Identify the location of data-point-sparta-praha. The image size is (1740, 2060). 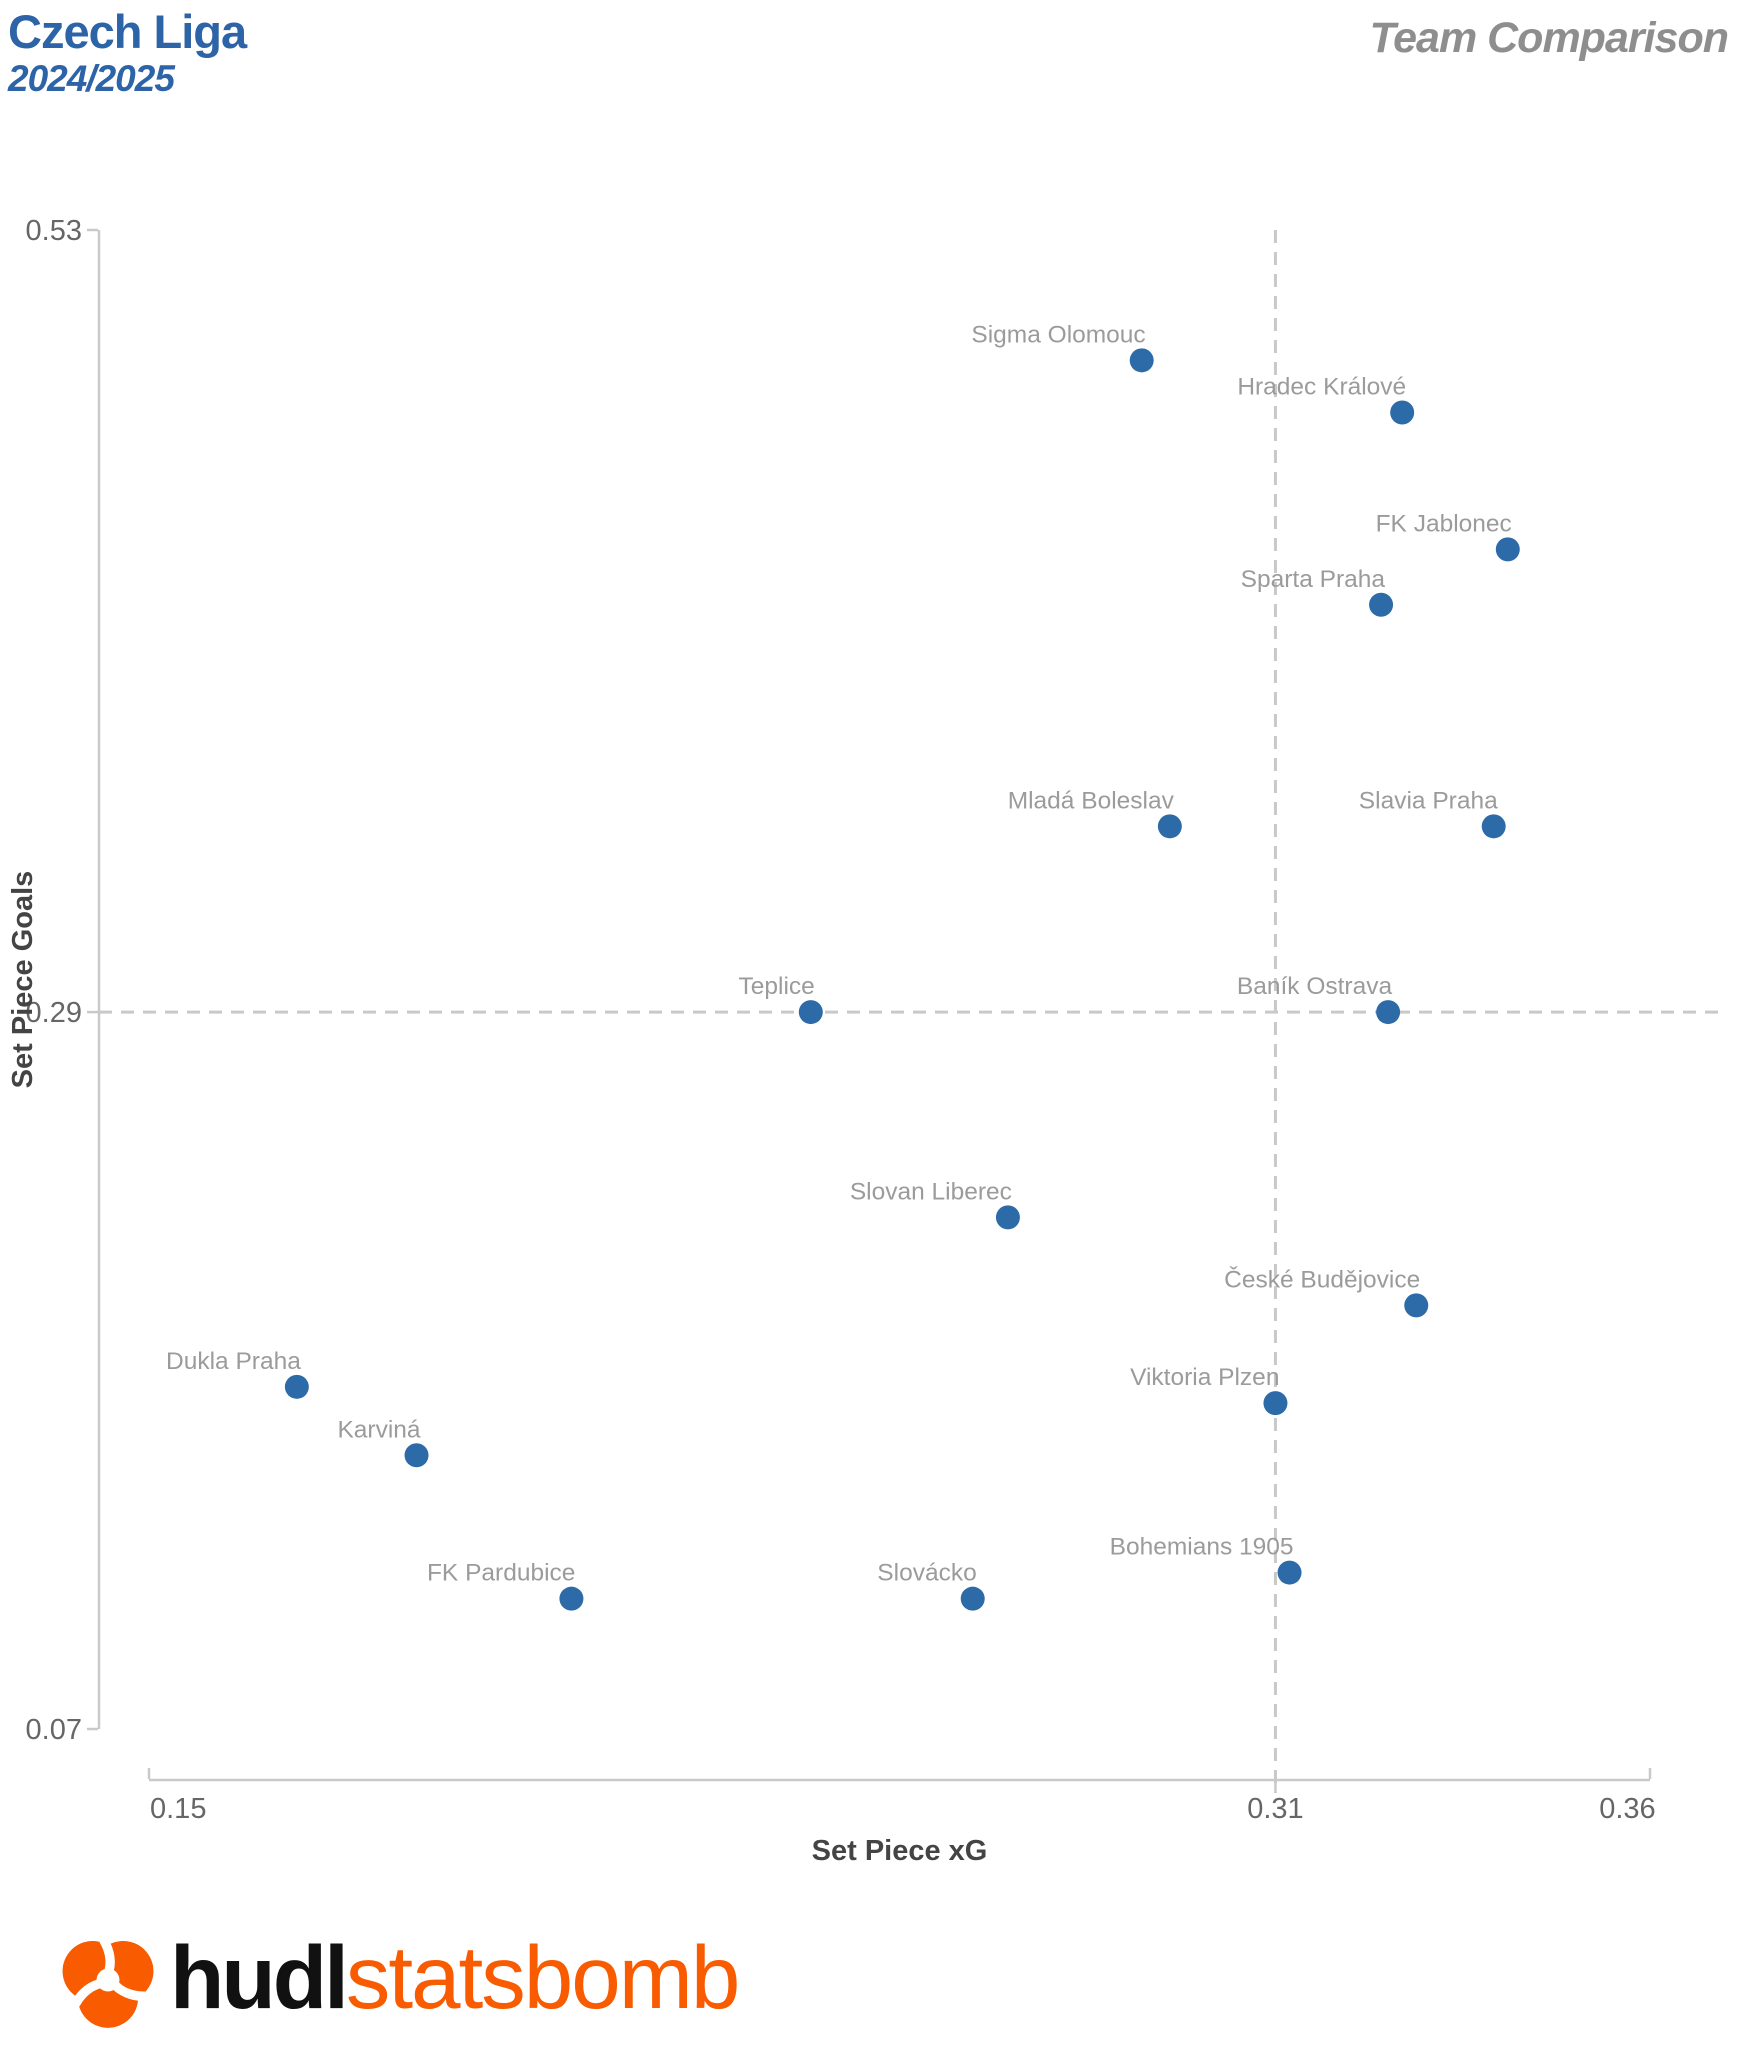
(1381, 604).